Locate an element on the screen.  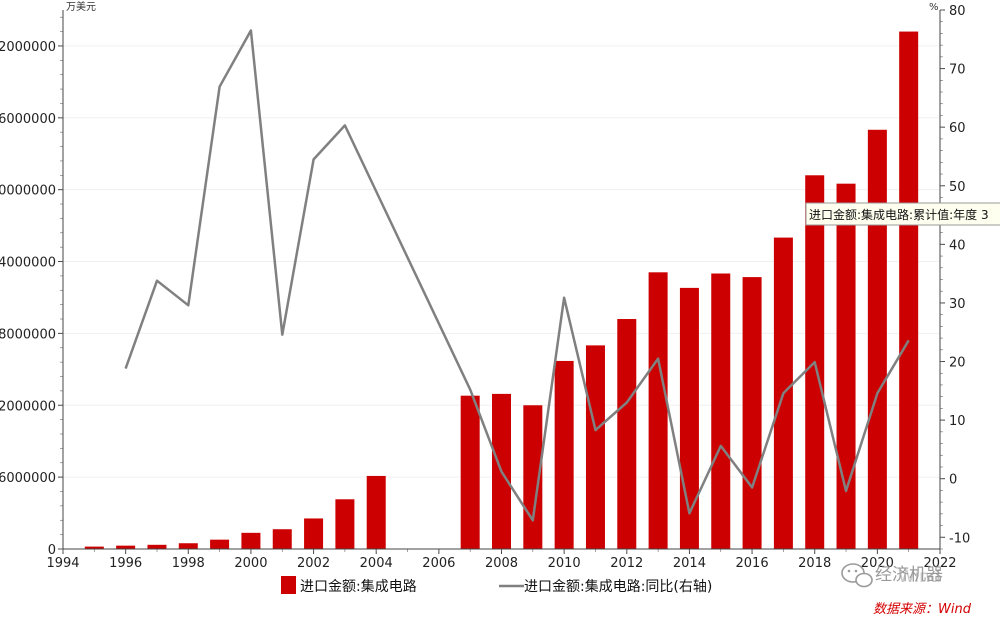
bar-2004 is located at coordinates (376, 512).